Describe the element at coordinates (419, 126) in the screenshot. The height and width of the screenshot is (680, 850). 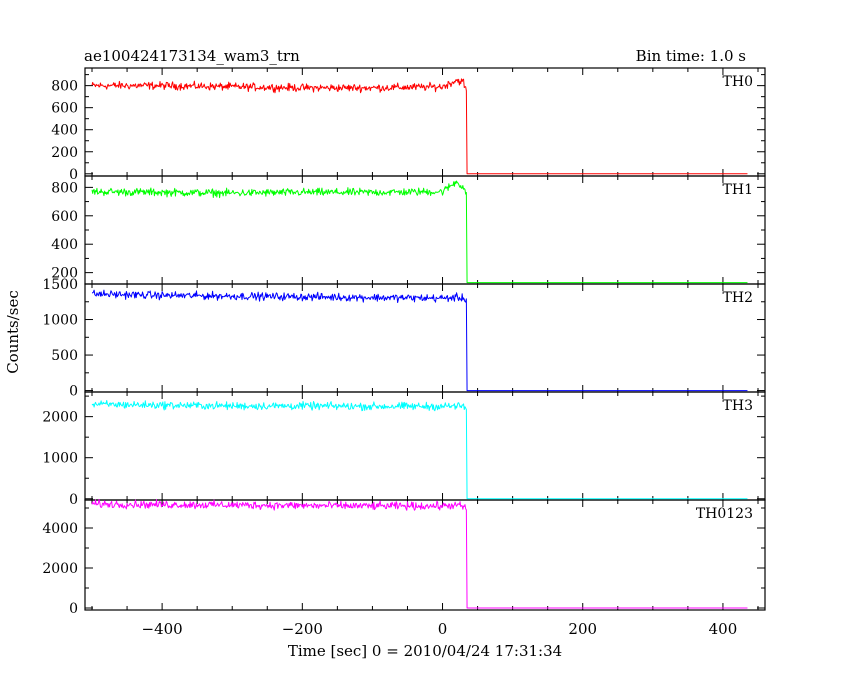
I see `series-line-th0` at that location.